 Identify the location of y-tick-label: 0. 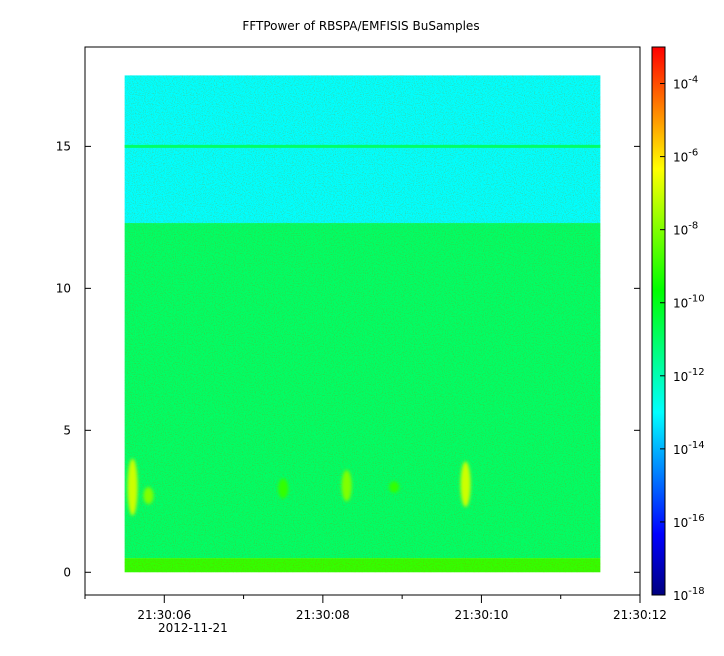
(67, 572).